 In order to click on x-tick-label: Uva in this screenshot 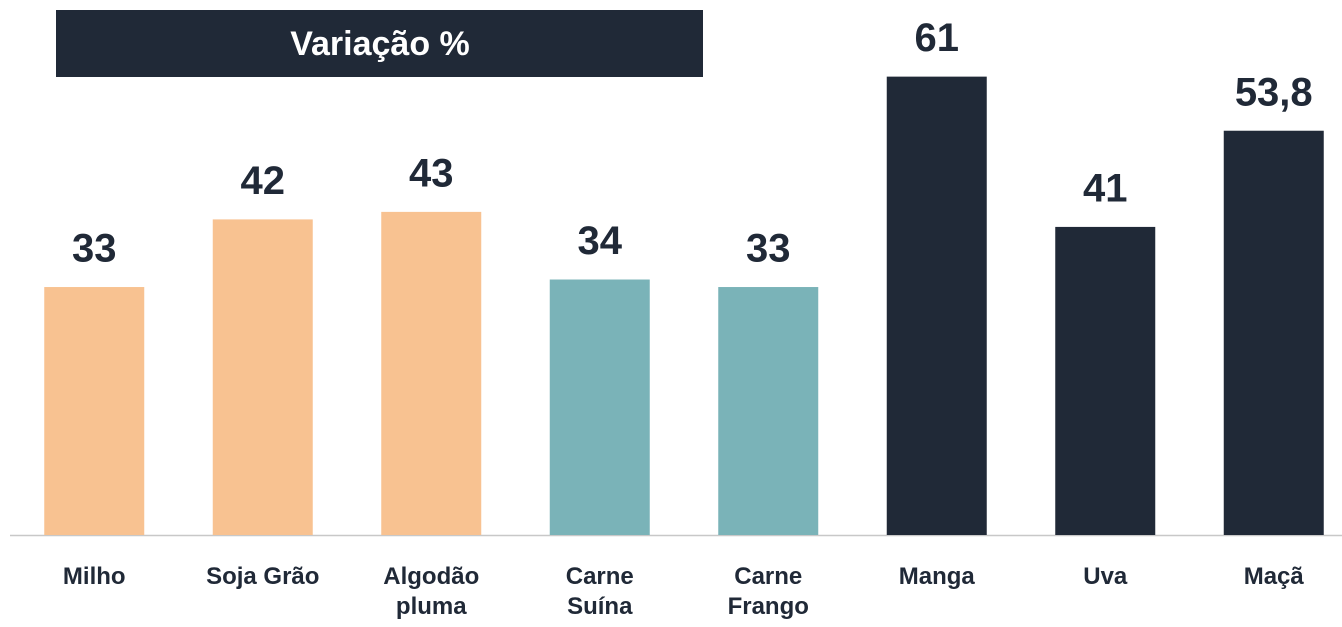, I will do `click(1105, 576)`.